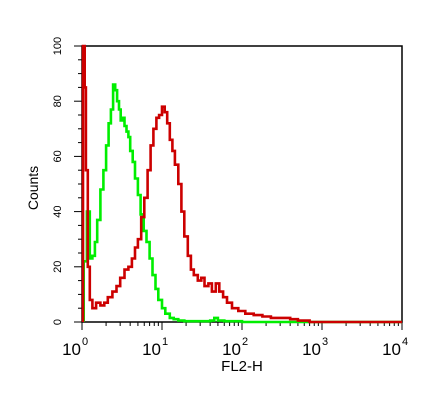 This screenshot has width=444, height=411. I want to click on x-tick-exponent: 4, so click(405, 342).